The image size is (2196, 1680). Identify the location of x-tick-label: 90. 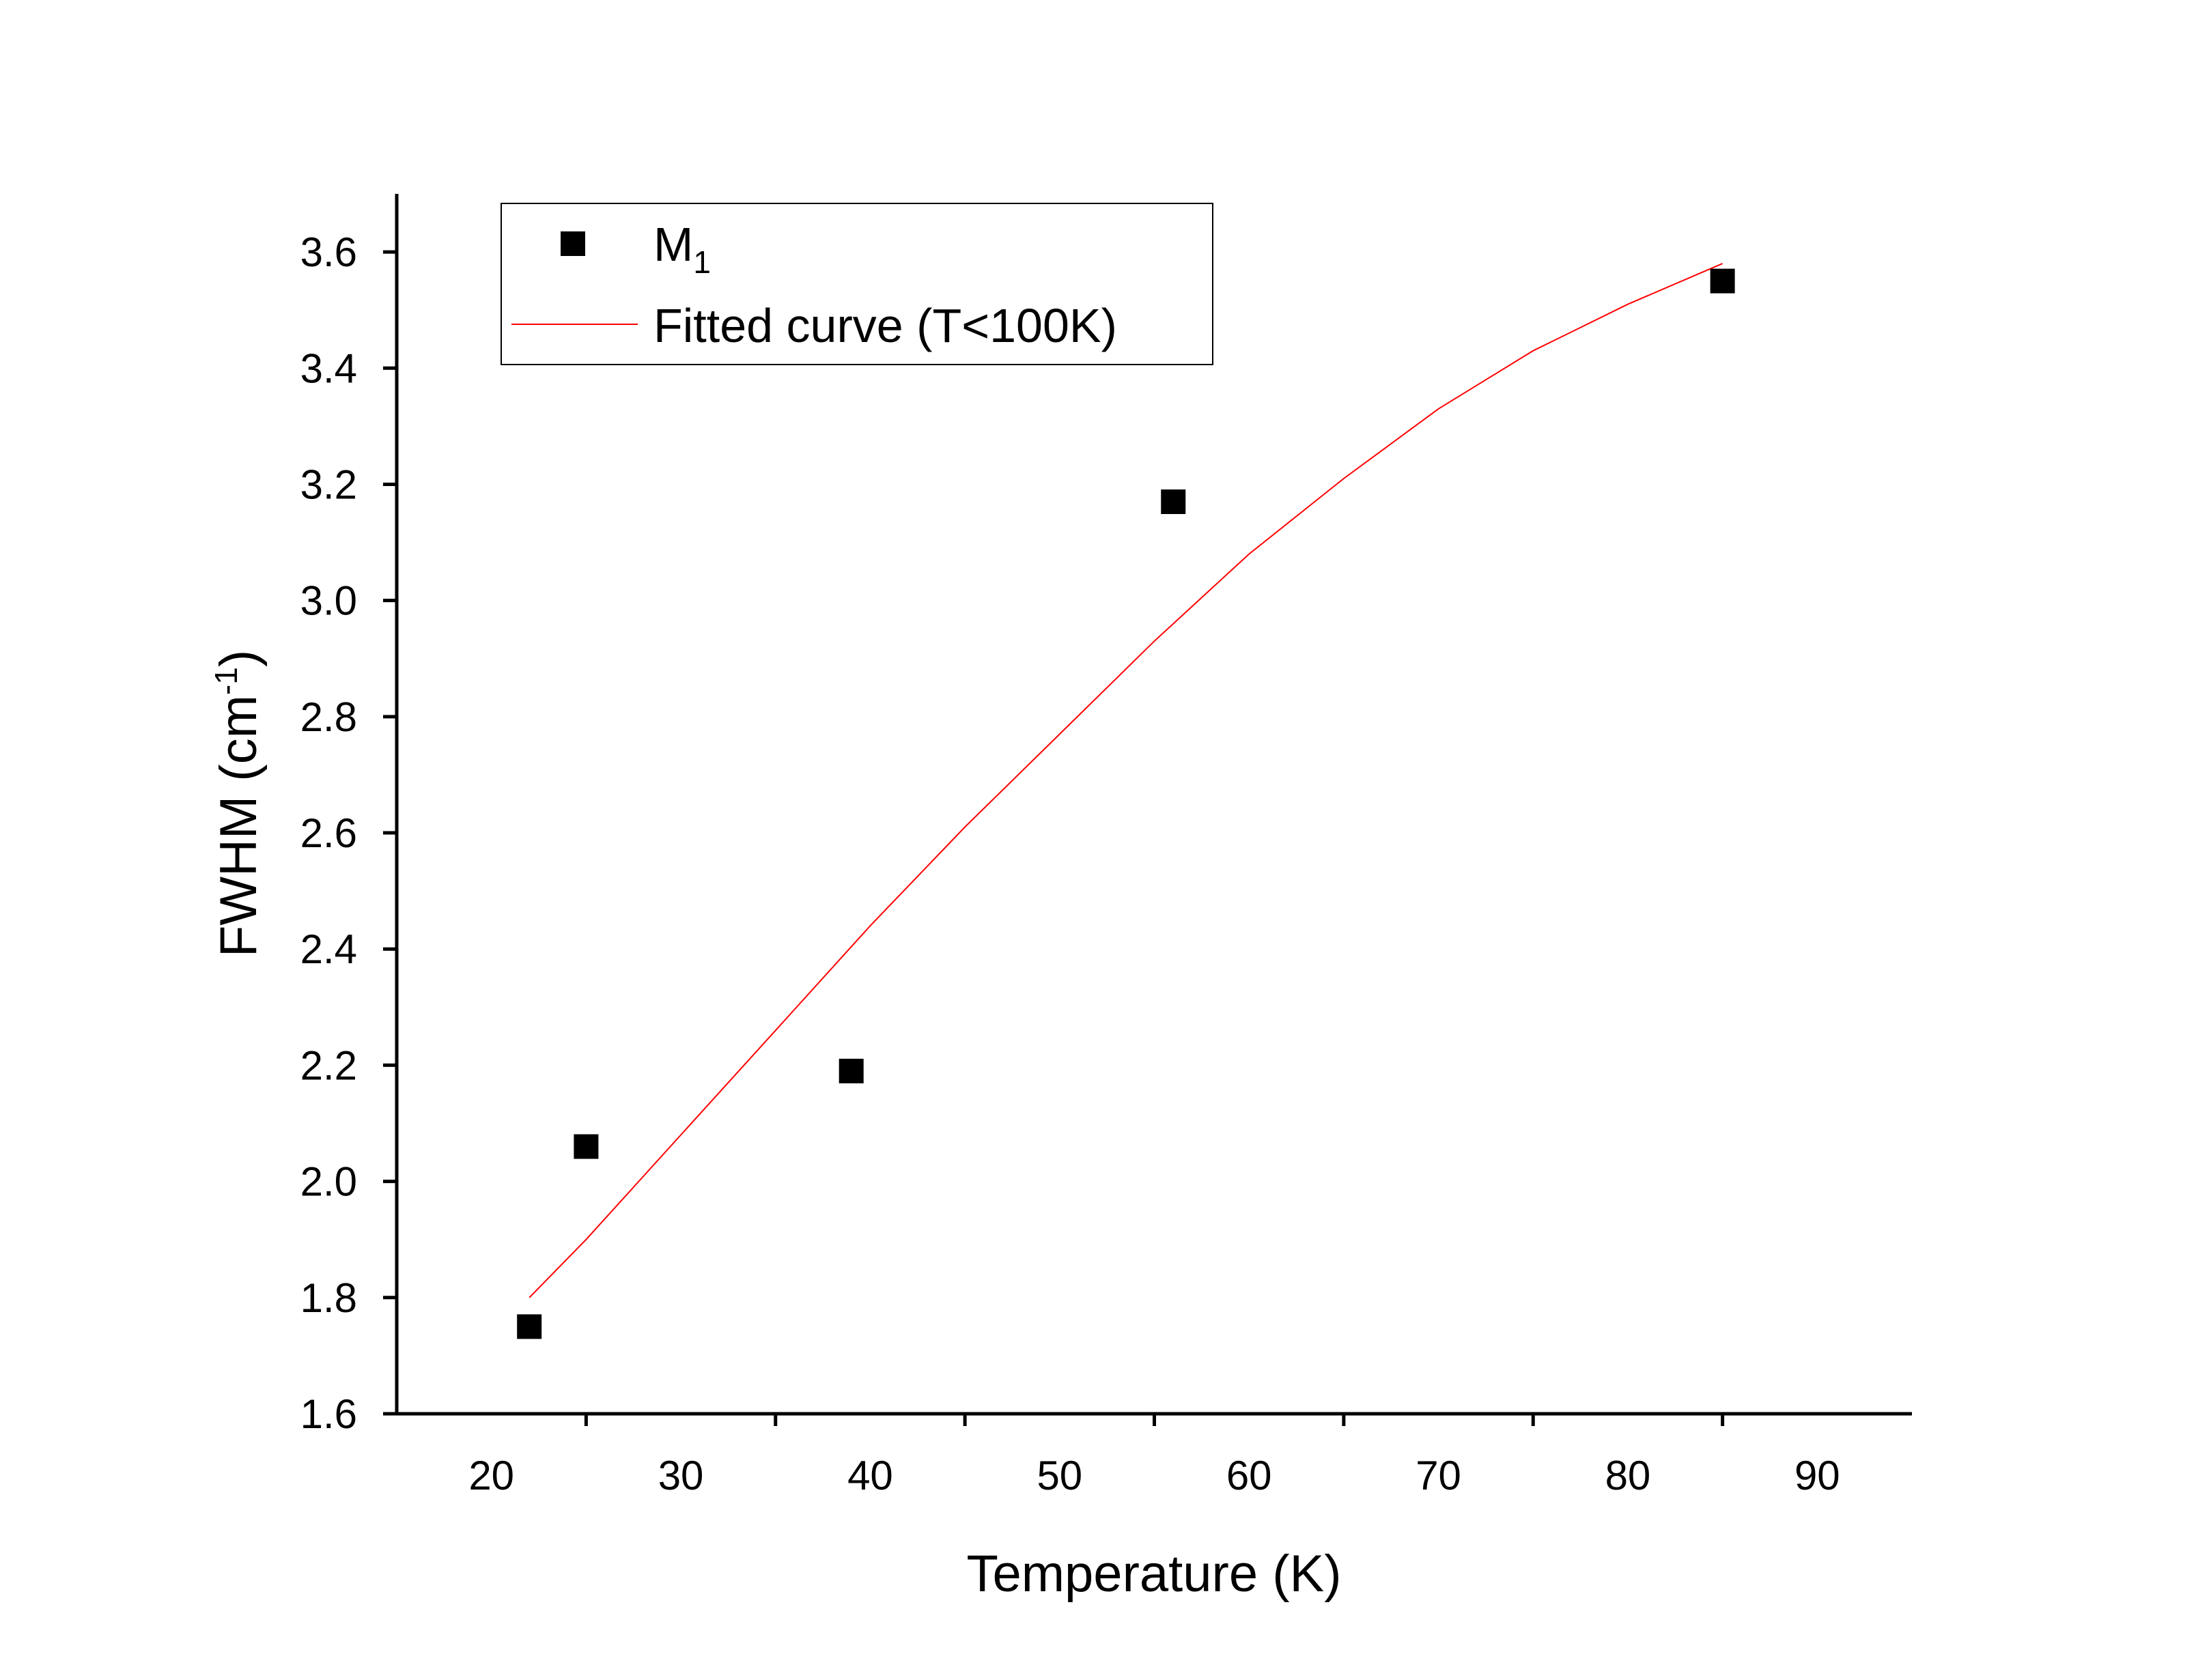
(1817, 1475).